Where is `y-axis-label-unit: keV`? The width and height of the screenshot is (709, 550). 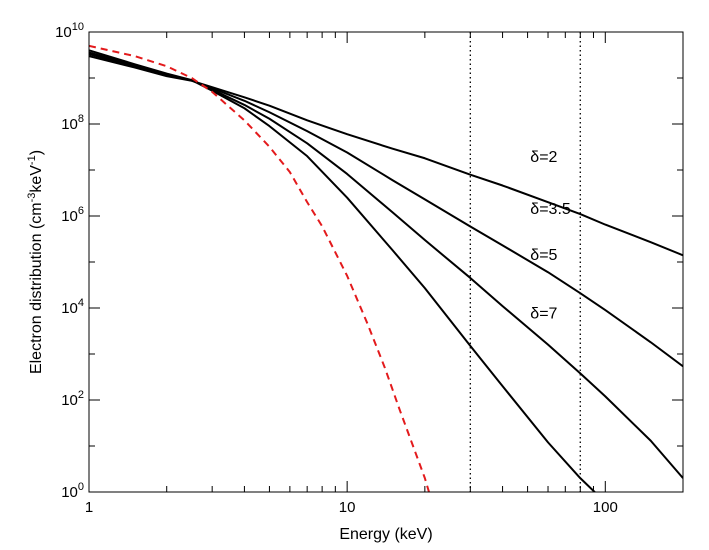 y-axis-label-unit: keV is located at coordinates (36, 179).